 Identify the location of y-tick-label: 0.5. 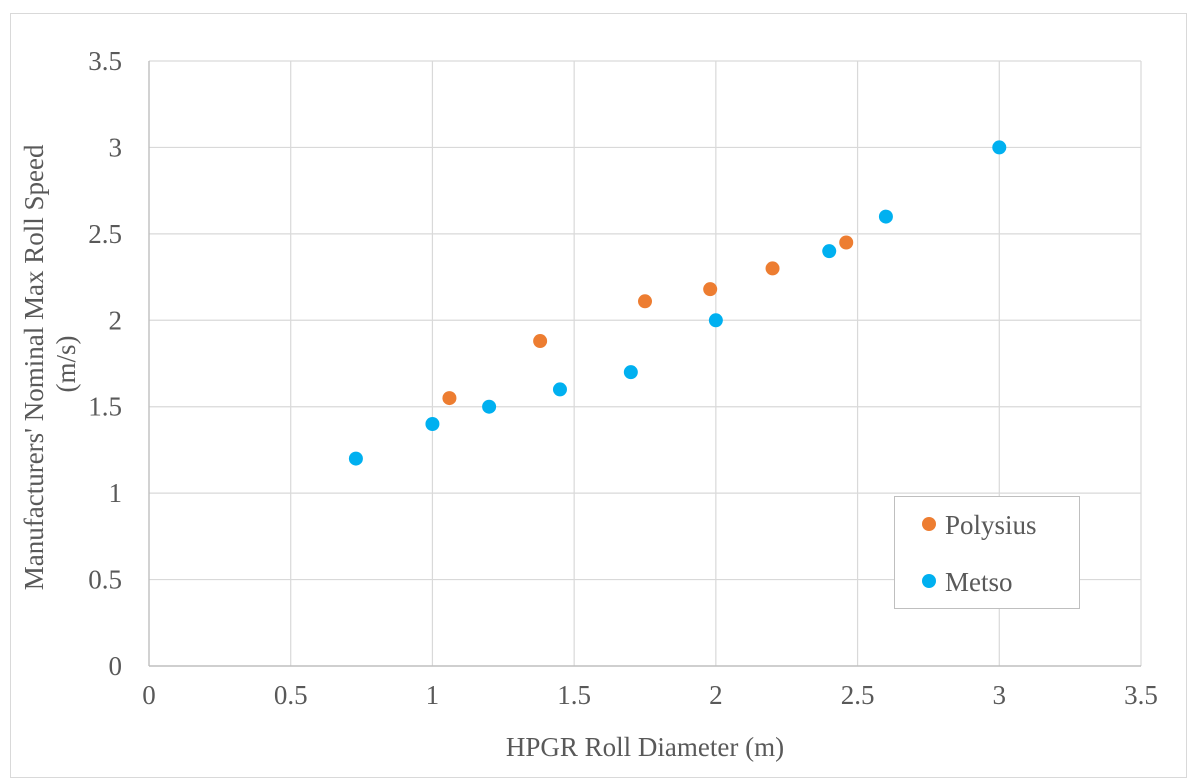
(105, 580).